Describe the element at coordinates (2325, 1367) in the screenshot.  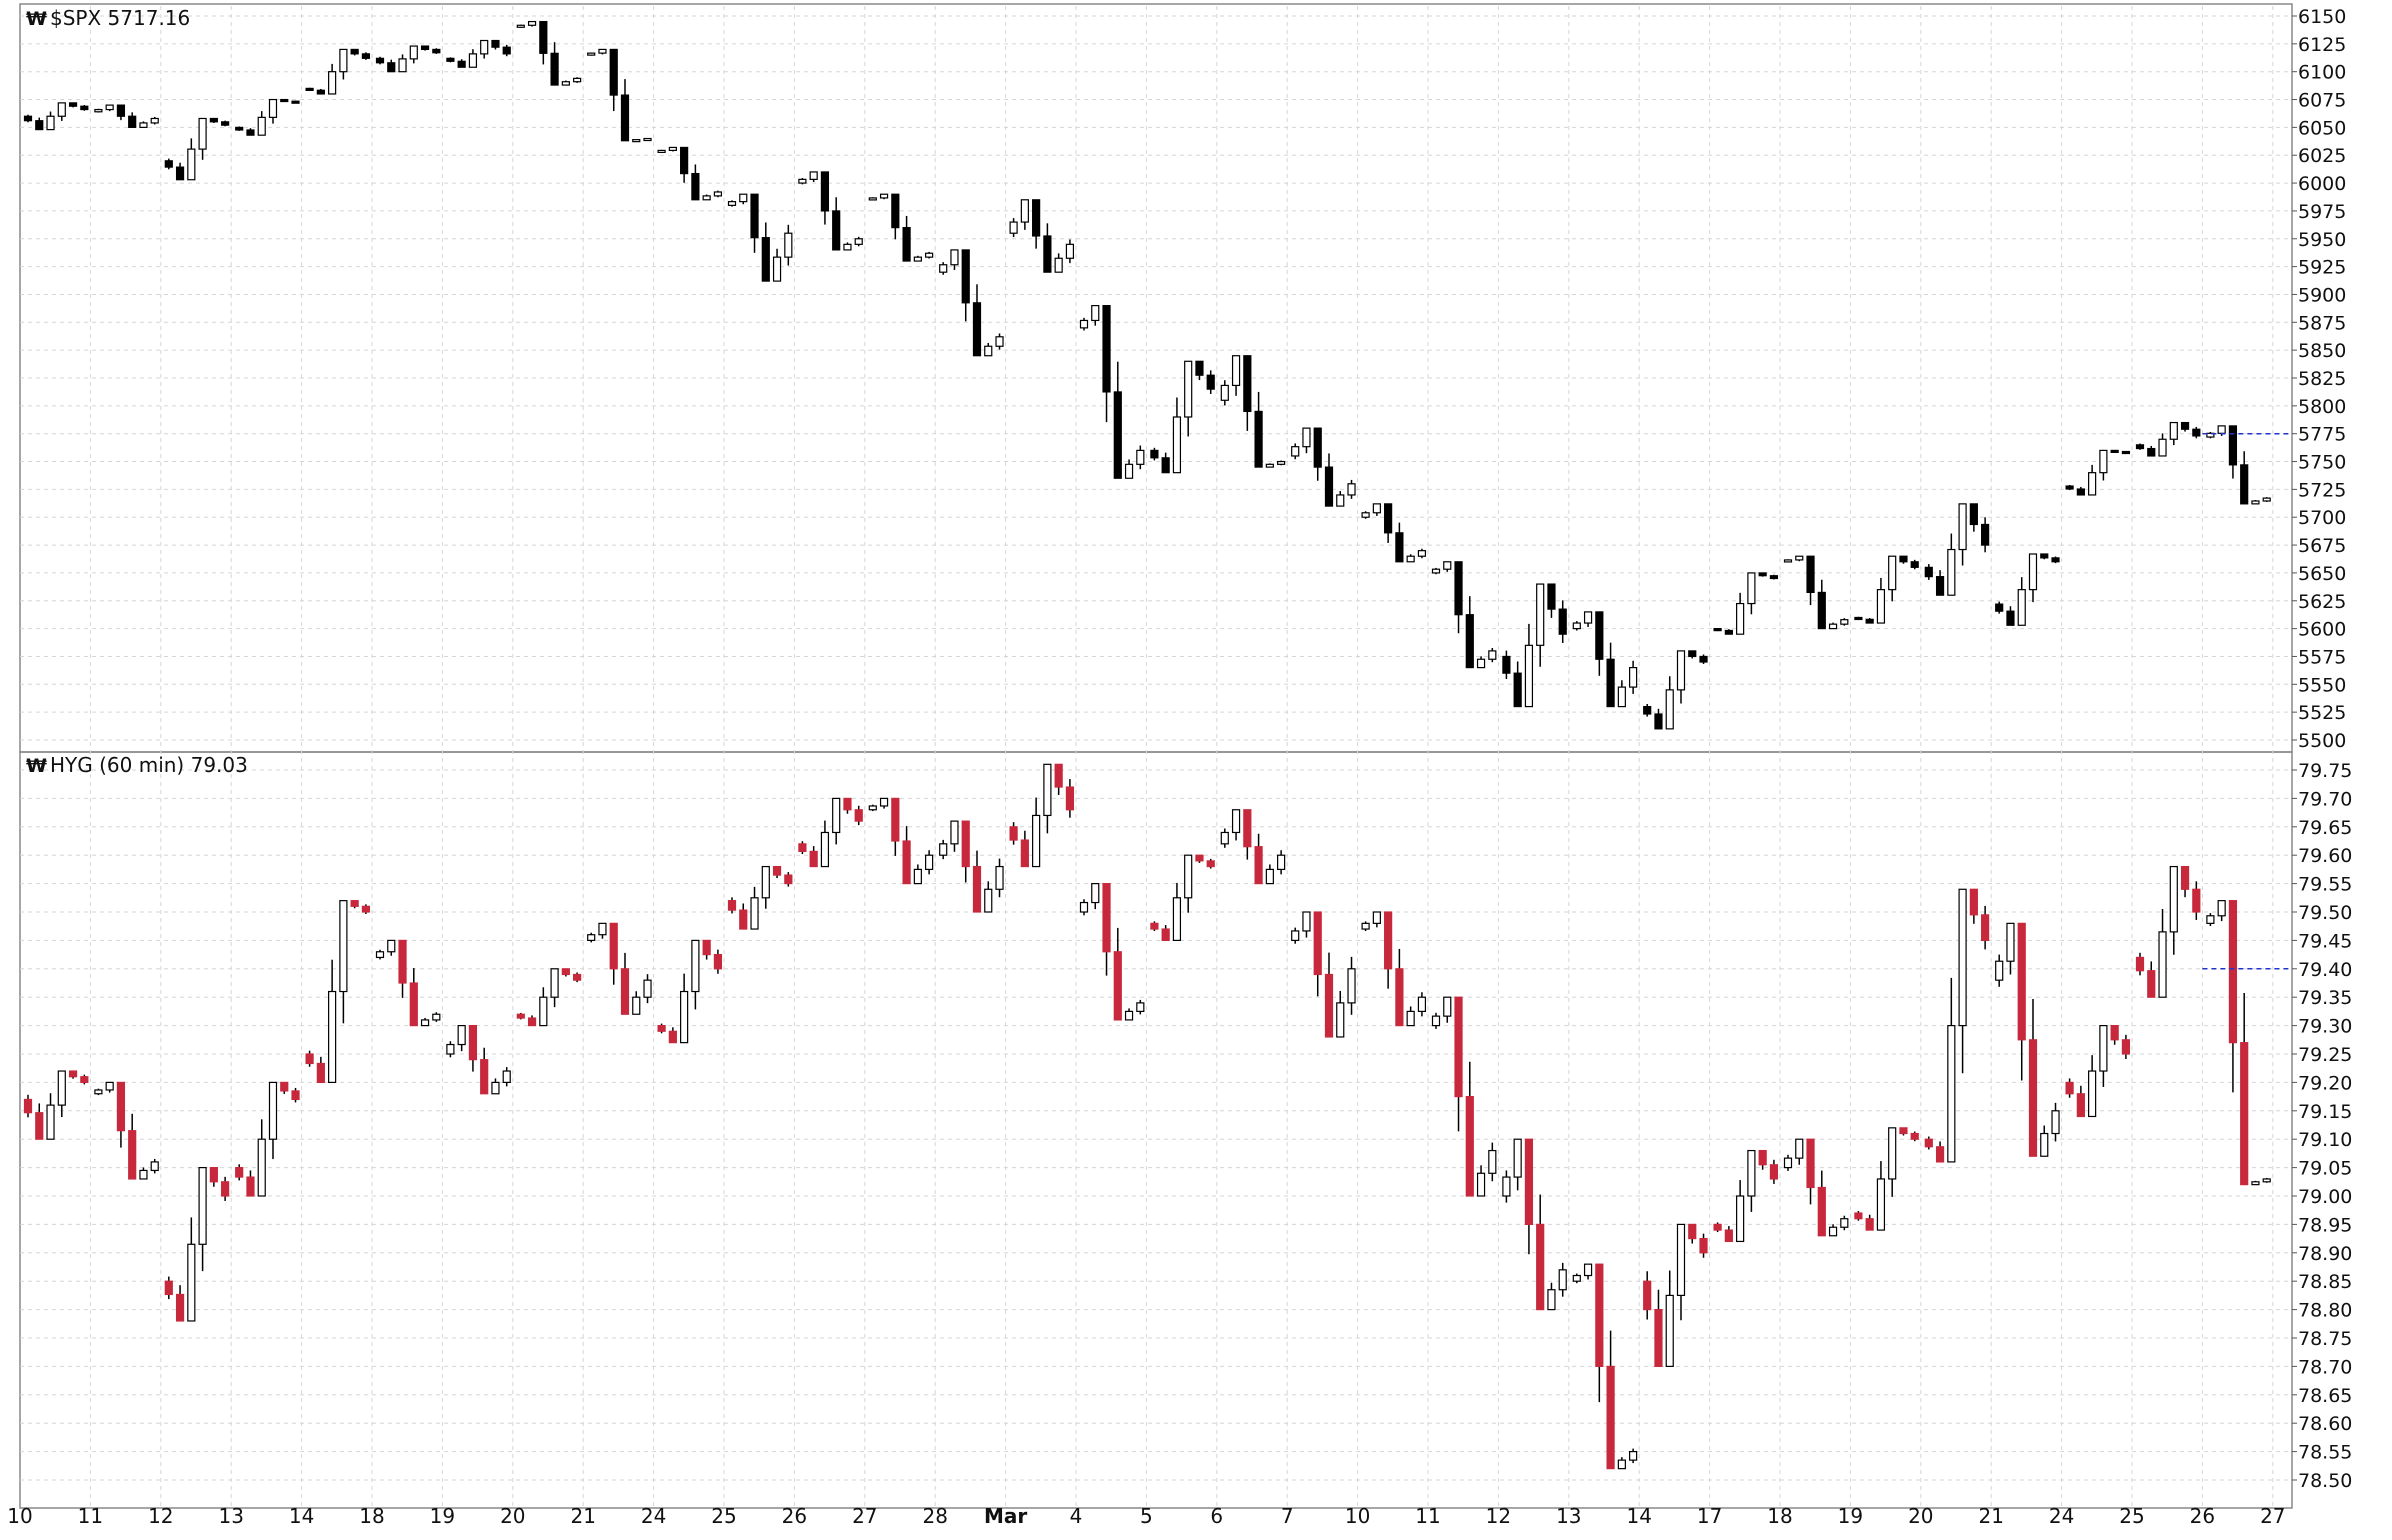
I see `y-tick-label: 78.70` at that location.